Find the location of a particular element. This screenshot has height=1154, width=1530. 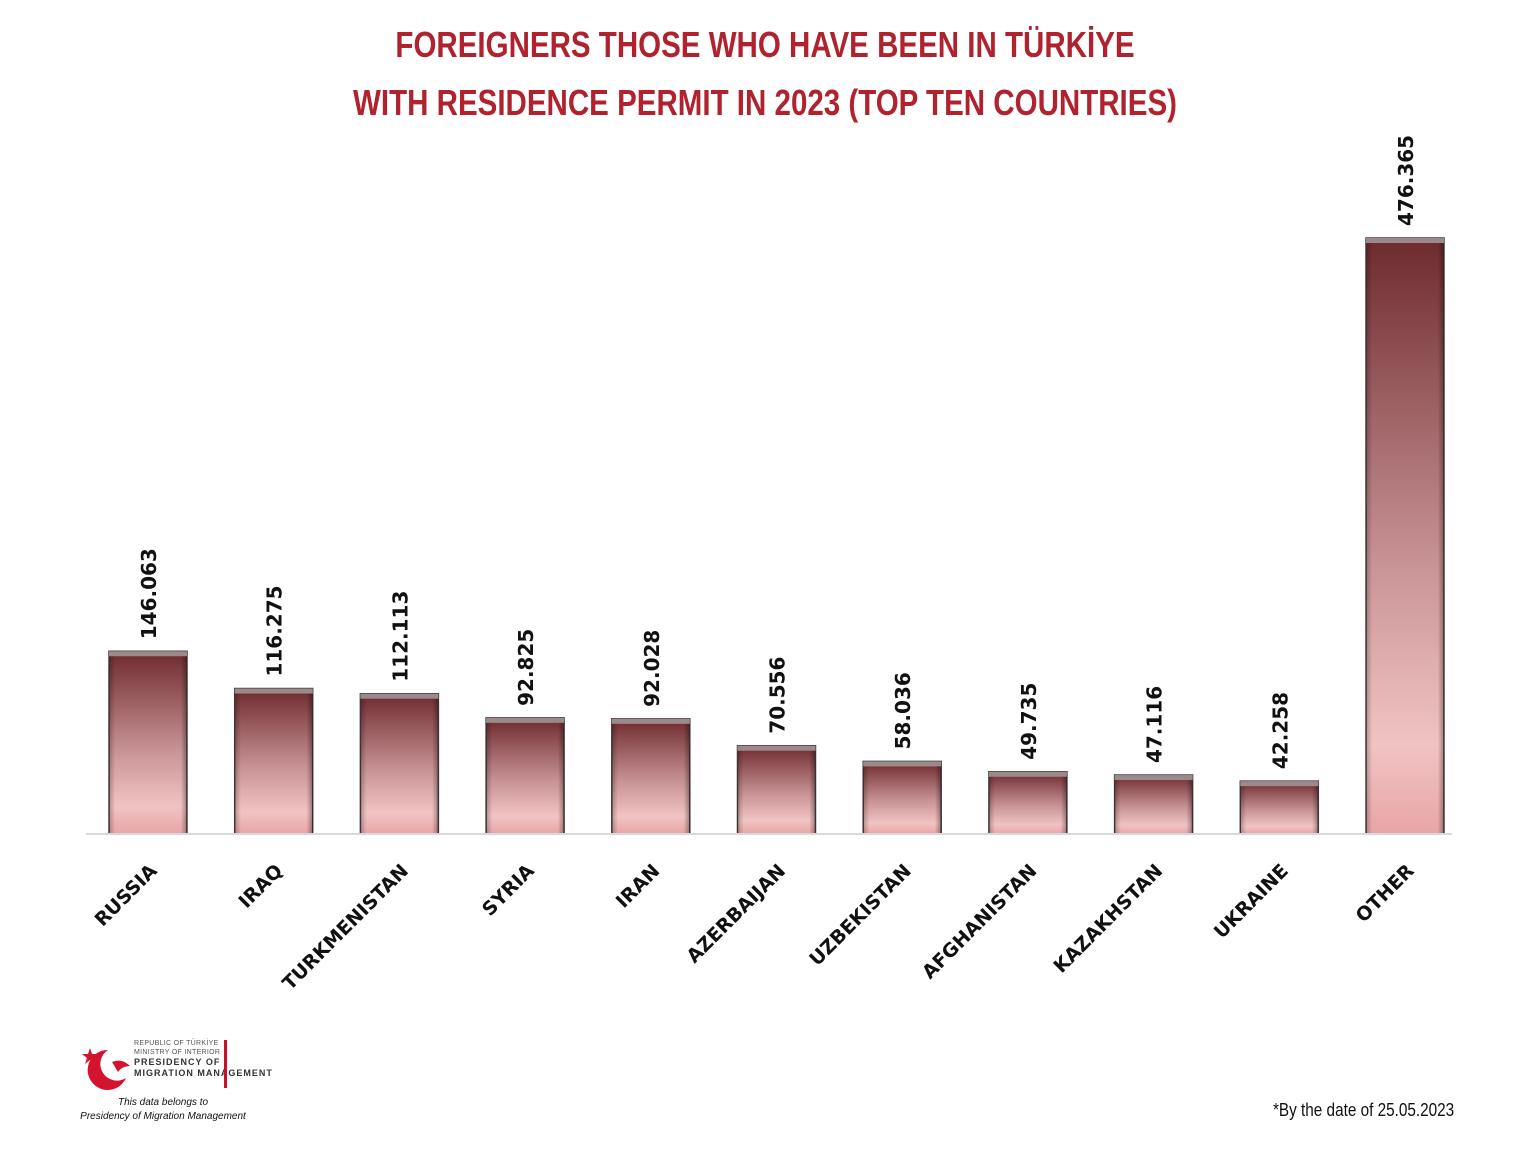

category-label: KAZAKHSTAN is located at coordinates (1109, 919).